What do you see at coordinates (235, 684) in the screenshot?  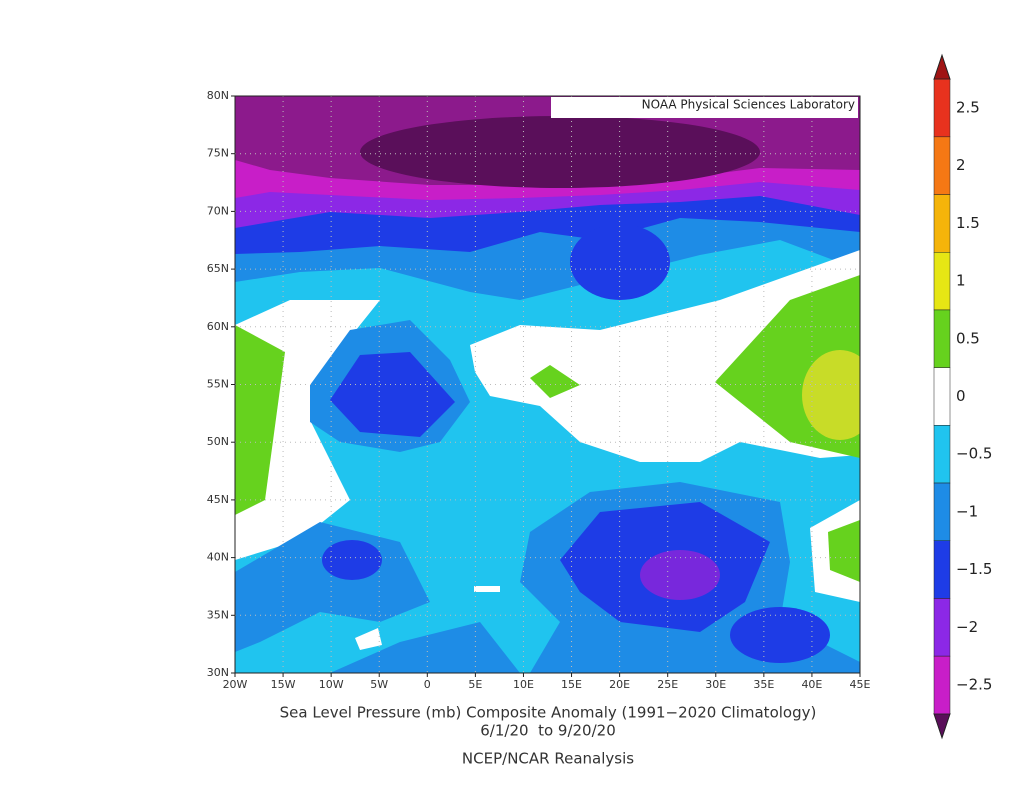 I see `x-tick-label: 20W` at bounding box center [235, 684].